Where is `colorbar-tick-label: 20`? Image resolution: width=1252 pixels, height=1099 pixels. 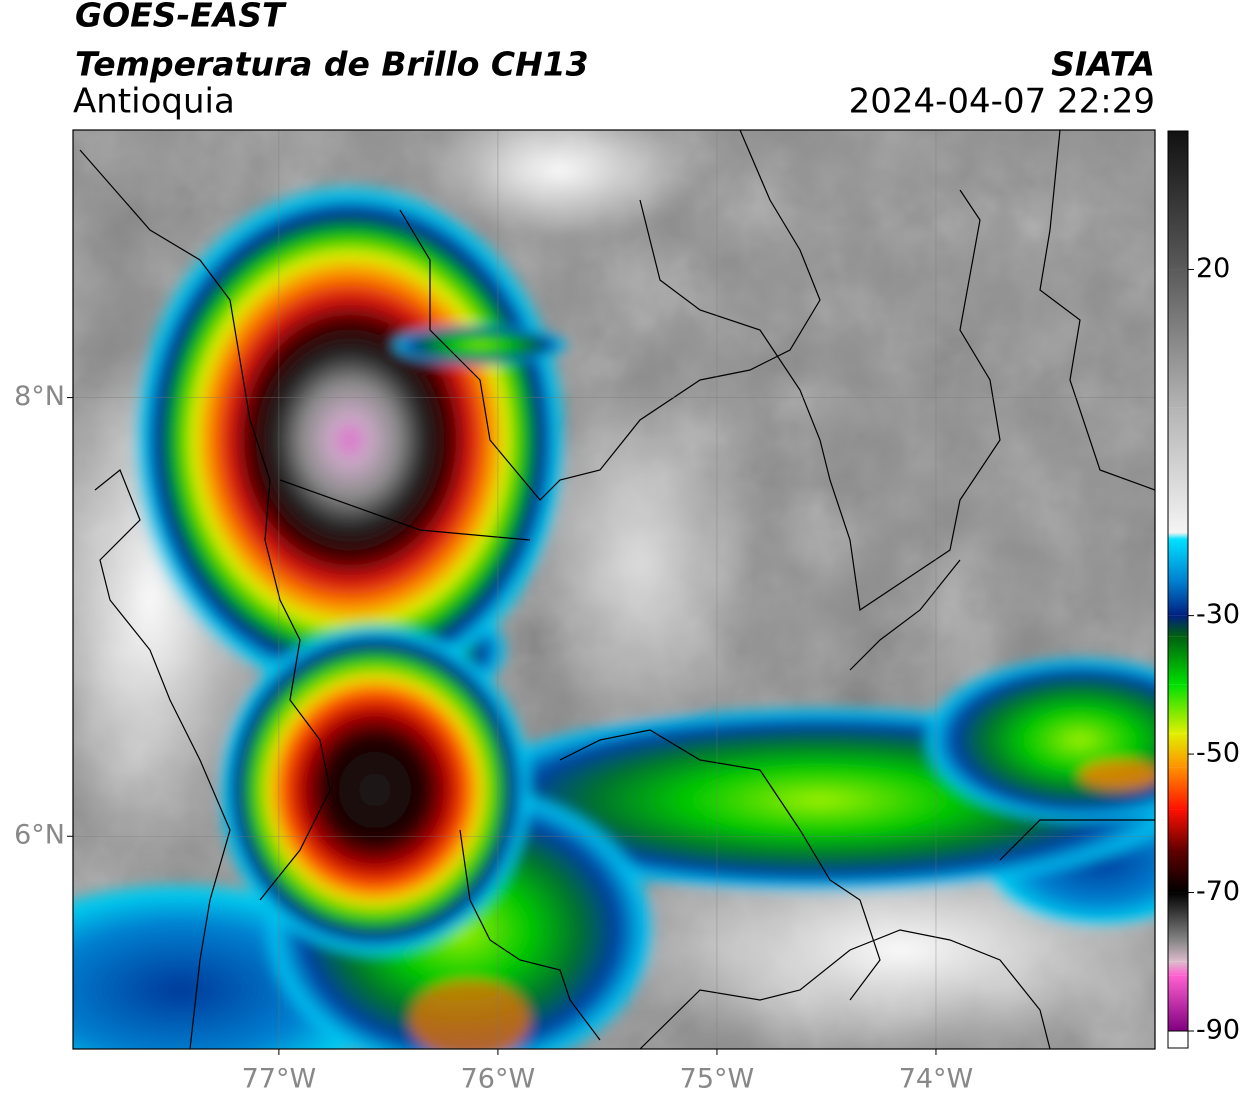
colorbar-tick-label: 20 is located at coordinates (1213, 268).